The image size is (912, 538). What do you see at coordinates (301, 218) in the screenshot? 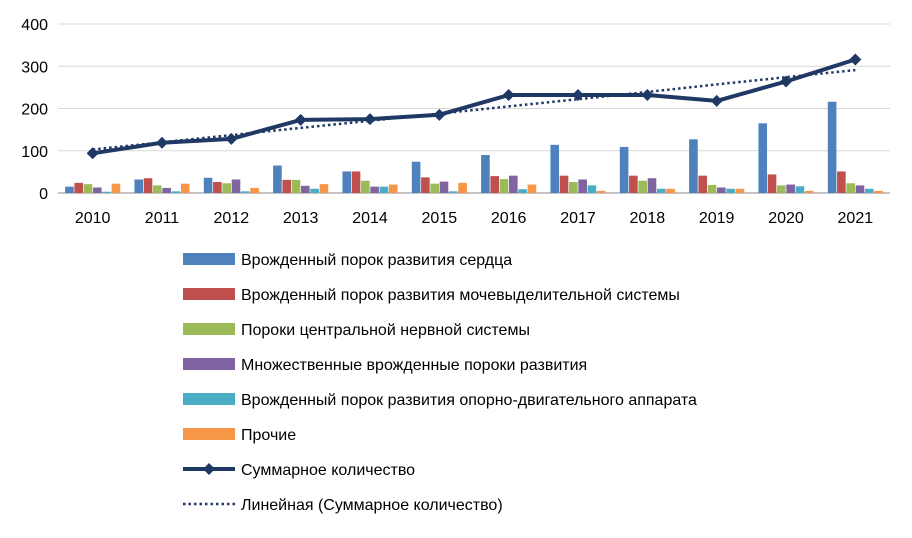
I see `x-tick-label: 2013` at bounding box center [301, 218].